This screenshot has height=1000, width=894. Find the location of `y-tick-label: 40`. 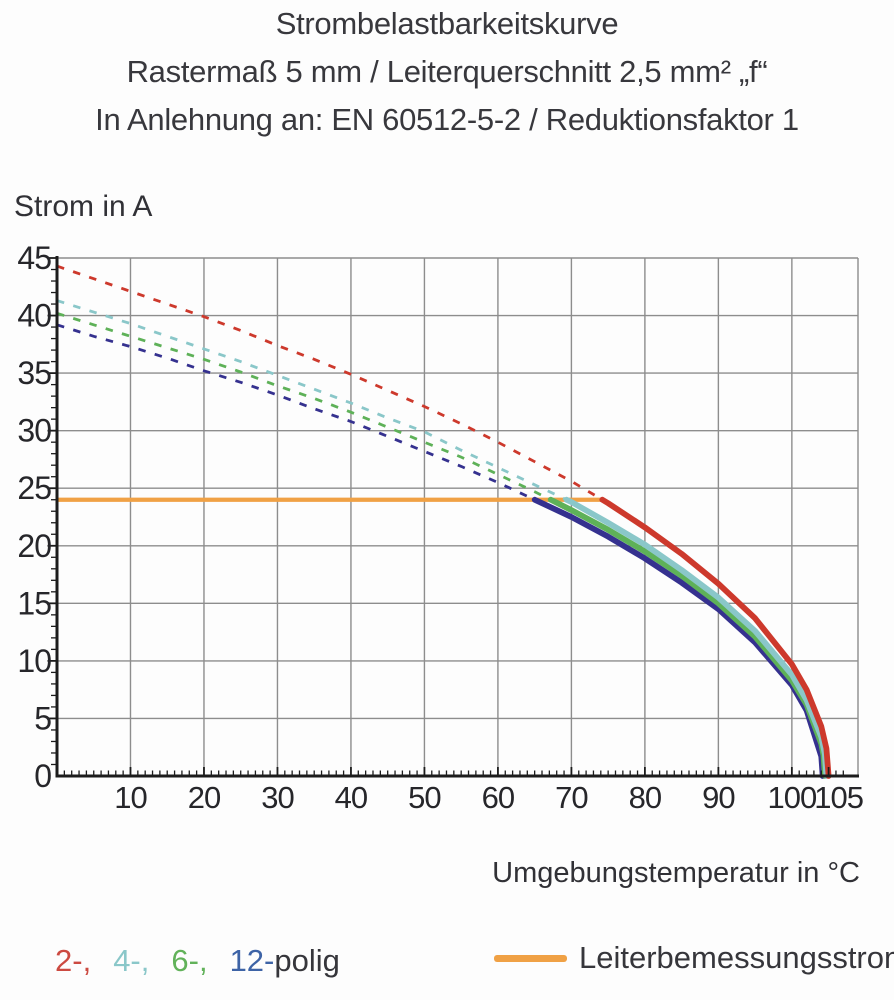

y-tick-label: 40 is located at coordinates (34, 316).